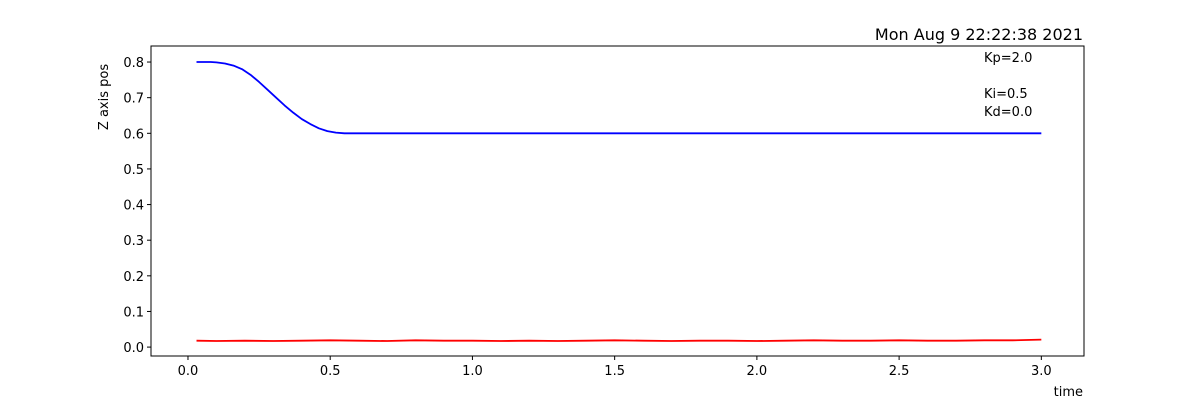 This screenshot has height=400, width=1204. Describe the element at coordinates (133, 241) in the screenshot. I see `y-tick-label: 0.3` at that location.